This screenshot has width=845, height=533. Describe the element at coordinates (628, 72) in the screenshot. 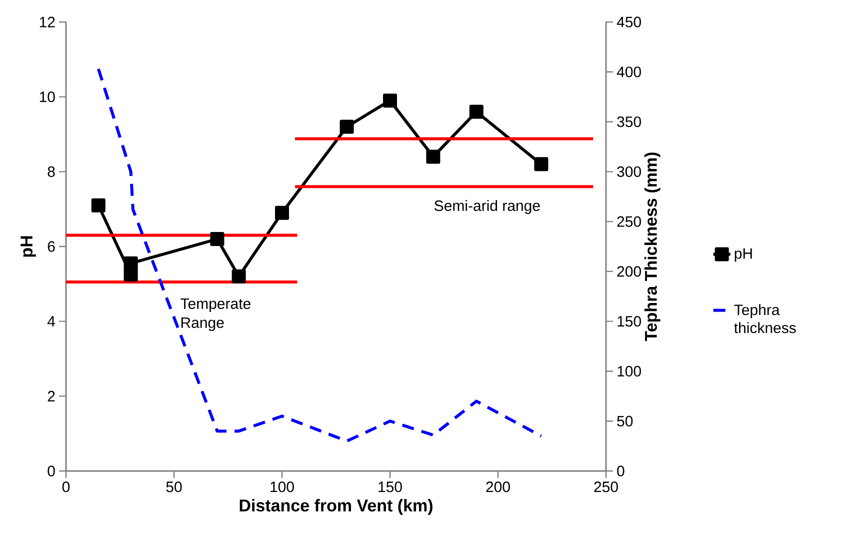

I see `y2-tick-label: 400` at that location.